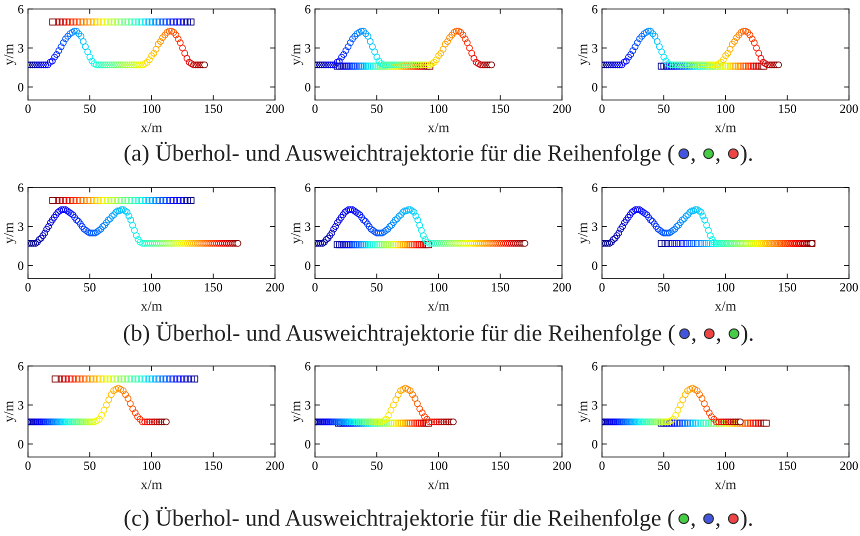 This screenshot has height=536, width=860. Describe the element at coordinates (399, 154) in the screenshot. I see `text: (a) Überhol- und Ausweichtrajektorie für die Reihenfolge (` at that location.